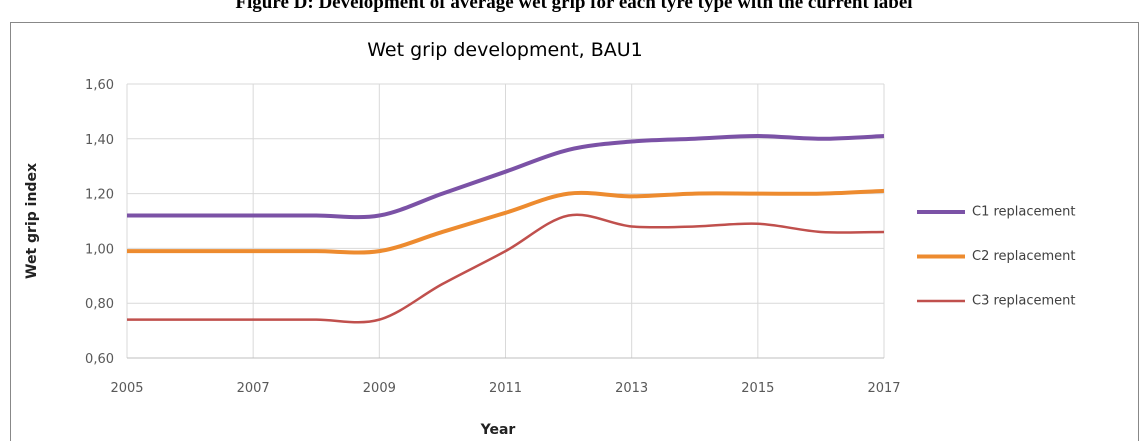 This screenshot has width=1148, height=441. I want to click on x-tick-label: 2007, so click(253, 388).